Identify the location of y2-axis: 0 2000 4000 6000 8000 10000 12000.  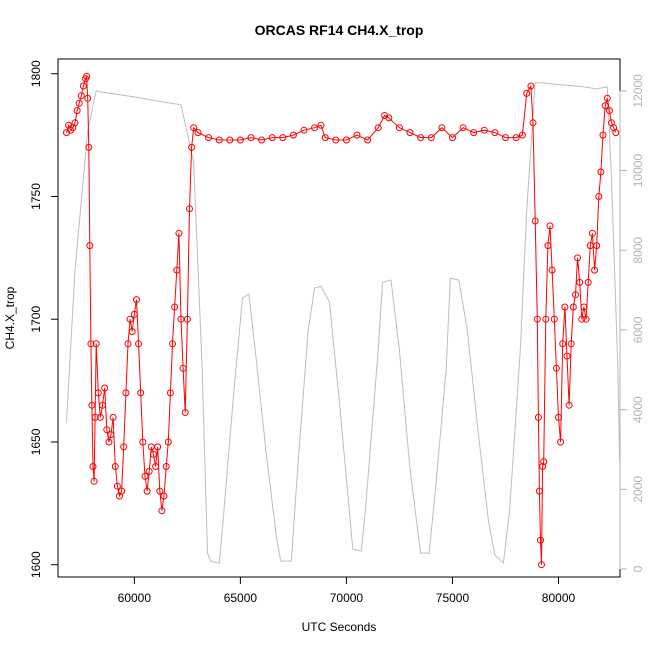
(632, 323).